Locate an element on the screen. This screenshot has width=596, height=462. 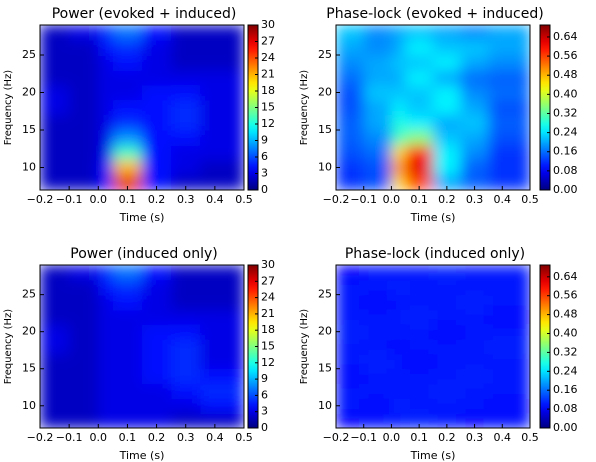
colorbar-tick-label: 0.40 is located at coordinates (565, 93).